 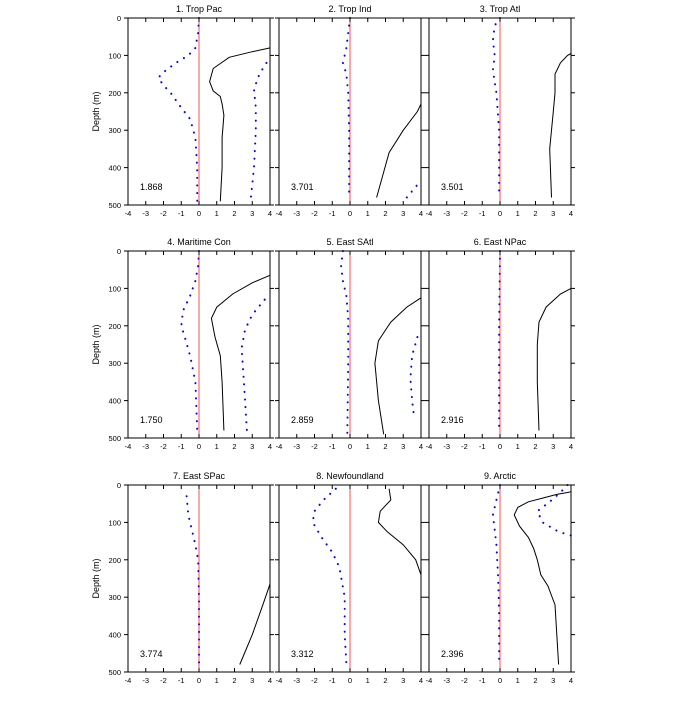 What do you see at coordinates (350, 476) in the screenshot?
I see `panel-title: 8. Newfoundland` at bounding box center [350, 476].